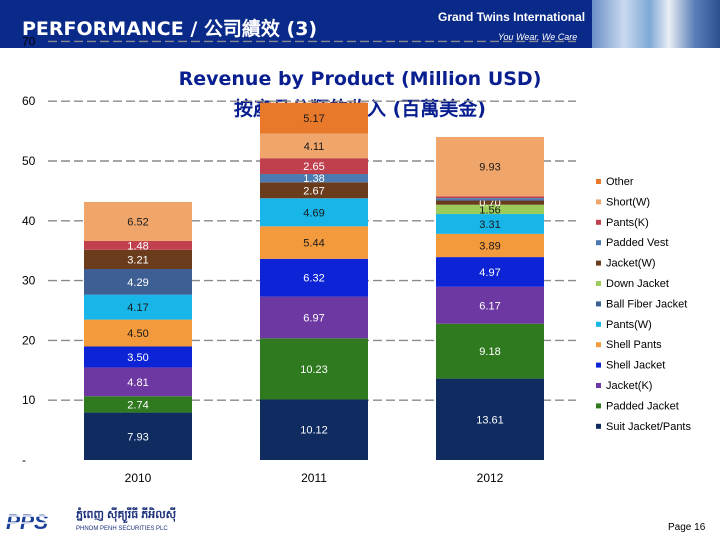 The width and height of the screenshot is (720, 540). I want to click on y-tick-label: 50, so click(29, 161).